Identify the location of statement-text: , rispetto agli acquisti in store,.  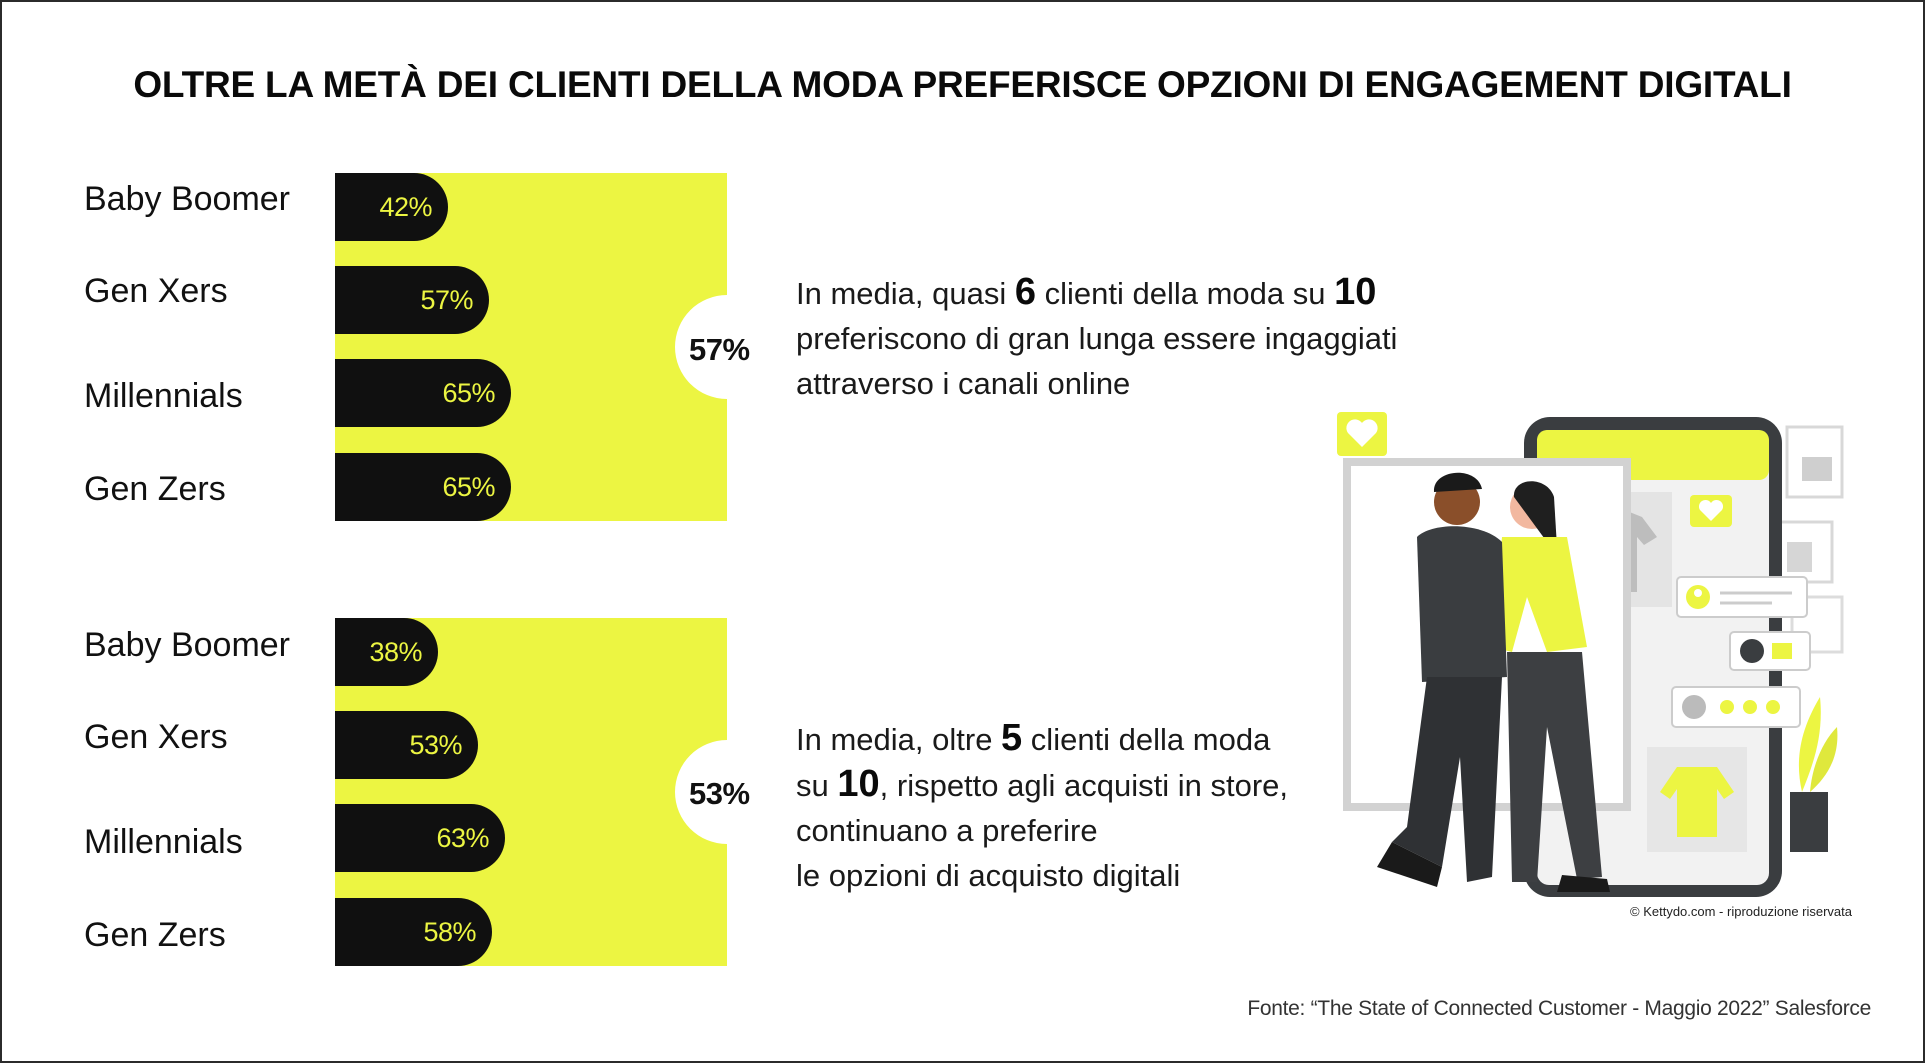
(1083, 785).